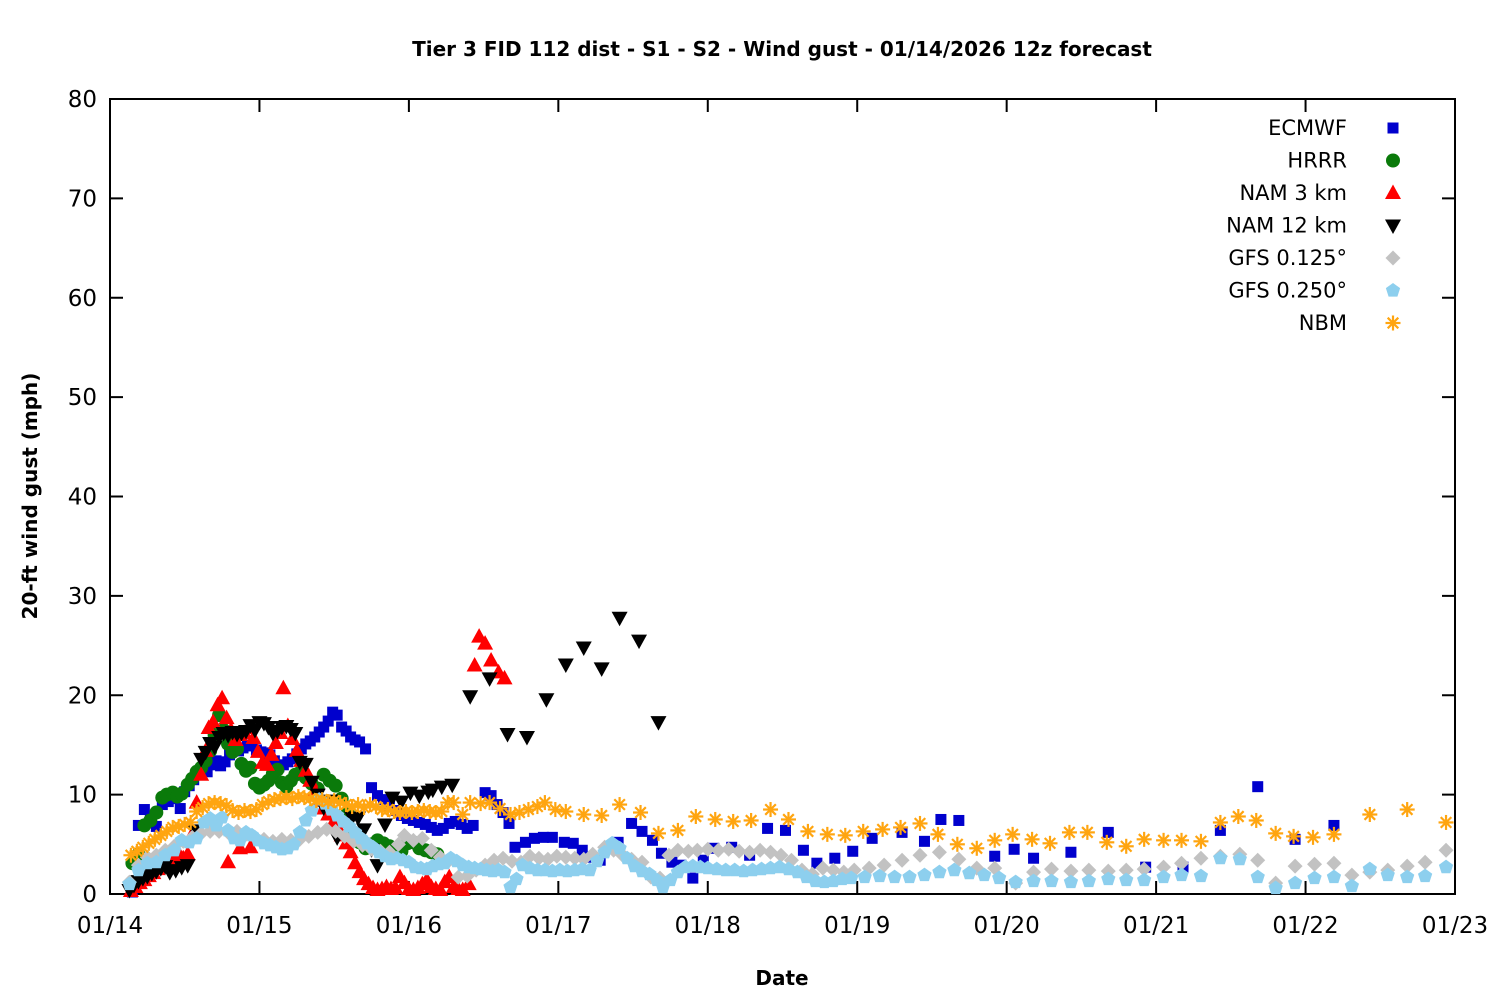  What do you see at coordinates (82, 199) in the screenshot?
I see `y-tick-label: 70` at bounding box center [82, 199].